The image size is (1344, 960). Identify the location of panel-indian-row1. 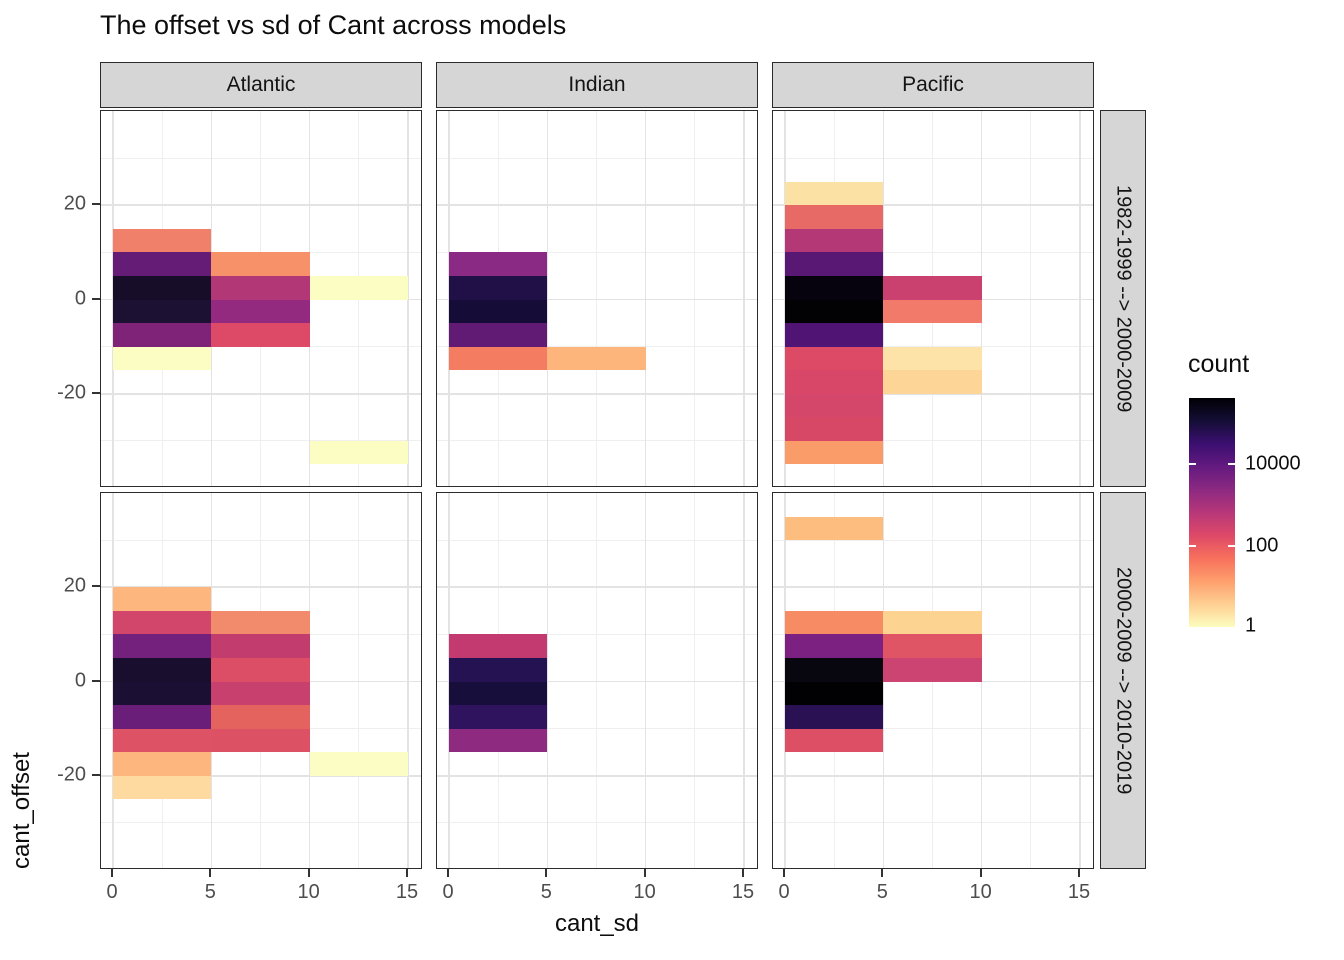
(597, 298).